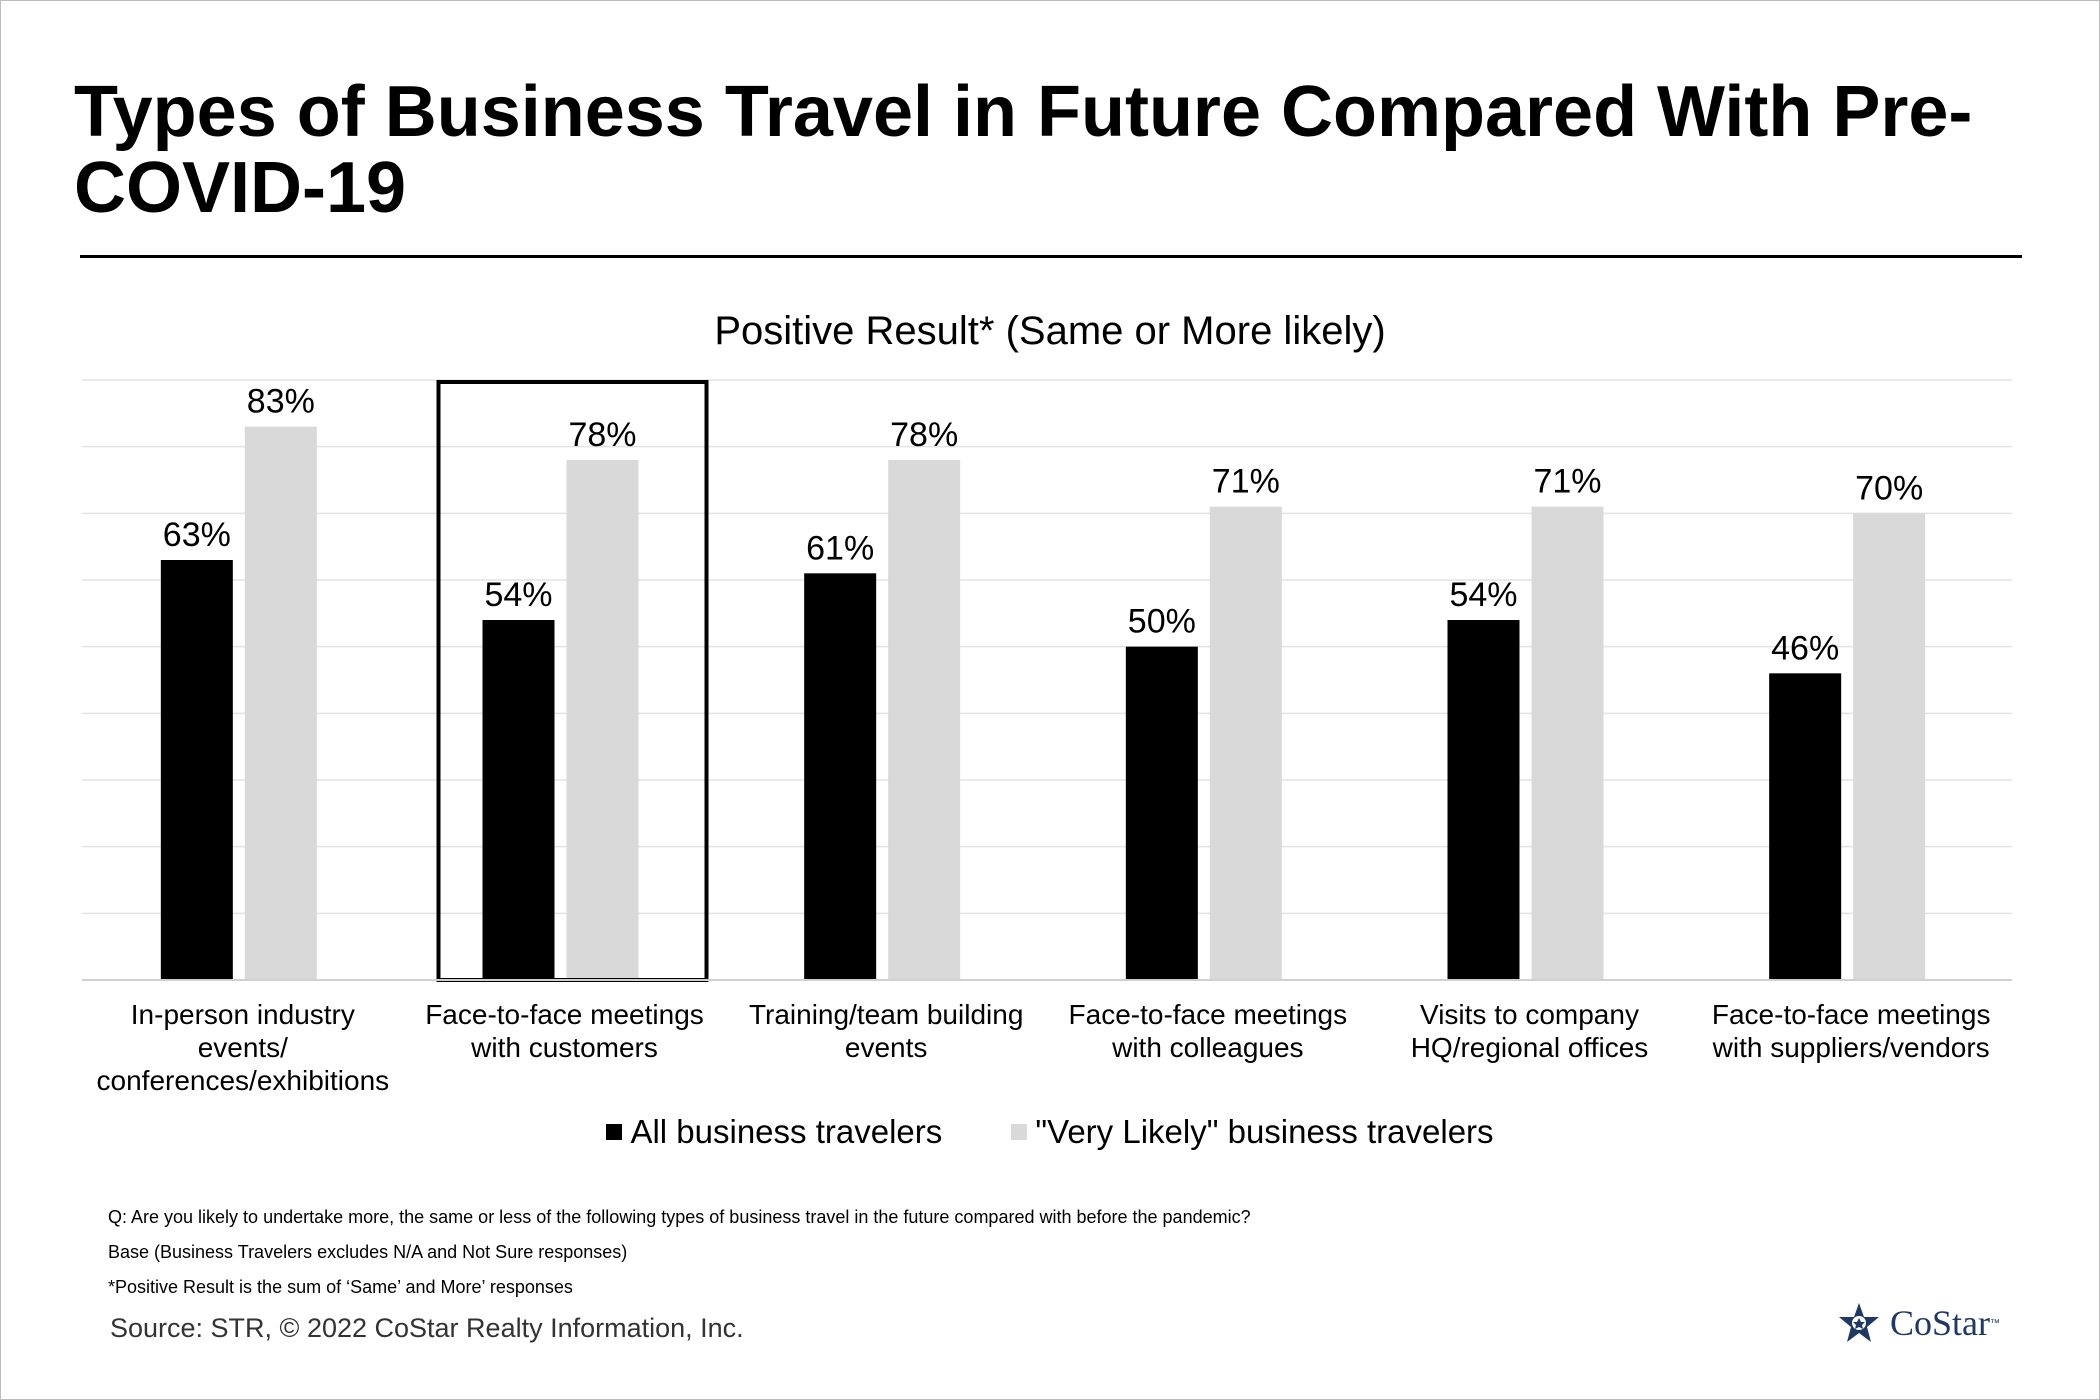 The height and width of the screenshot is (1400, 2100). What do you see at coordinates (886, 1047) in the screenshot?
I see `category-label: events` at bounding box center [886, 1047].